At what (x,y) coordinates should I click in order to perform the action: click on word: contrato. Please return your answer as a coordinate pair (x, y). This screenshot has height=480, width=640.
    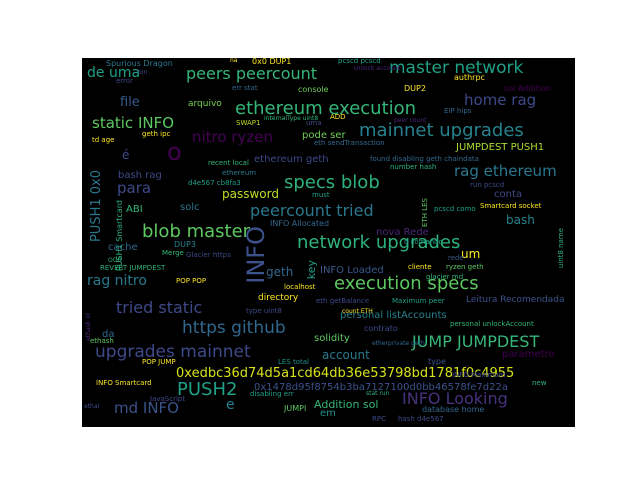
    Looking at the image, I should click on (381, 328).